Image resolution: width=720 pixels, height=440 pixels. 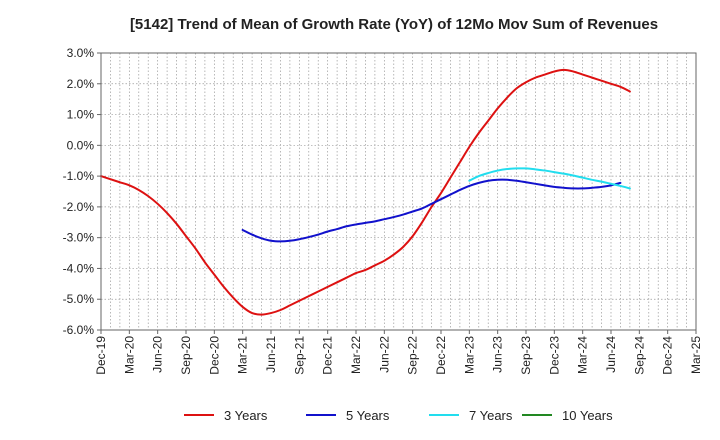 I want to click on x-tick-label: Sep-20, so click(x=186, y=355).